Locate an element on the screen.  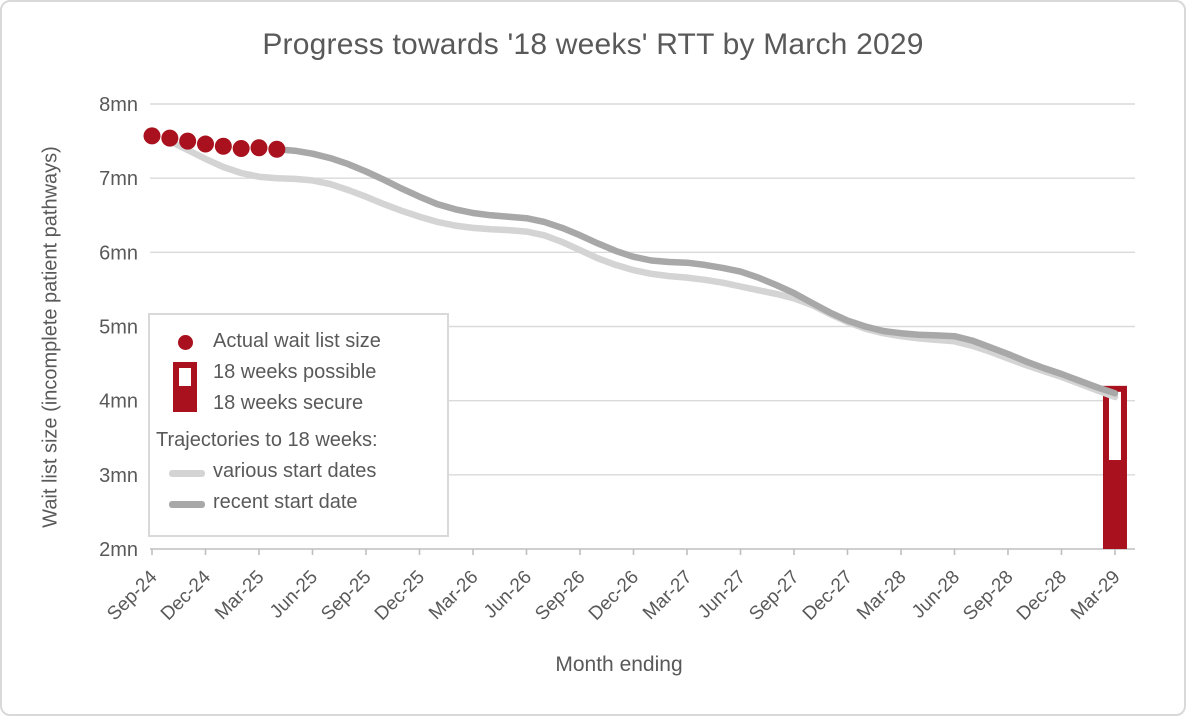
x-tick-label: Dec-26 is located at coordinates (614, 596).